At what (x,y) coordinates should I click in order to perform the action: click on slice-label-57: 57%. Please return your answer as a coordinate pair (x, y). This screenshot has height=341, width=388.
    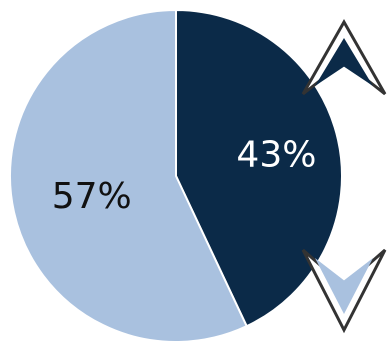
    Looking at the image, I should click on (92, 196).